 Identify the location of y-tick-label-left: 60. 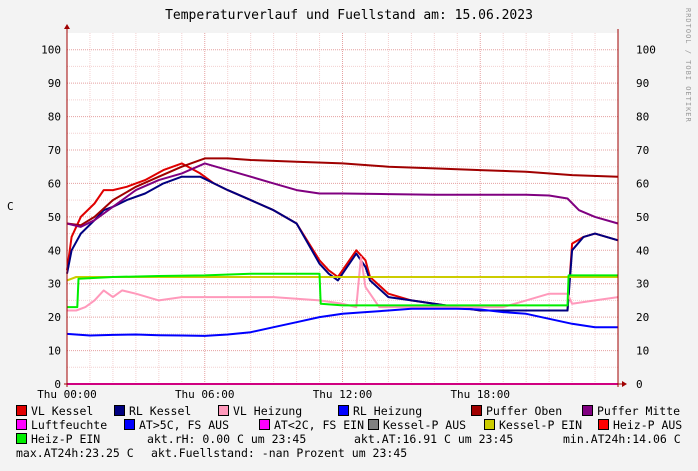
(54, 183).